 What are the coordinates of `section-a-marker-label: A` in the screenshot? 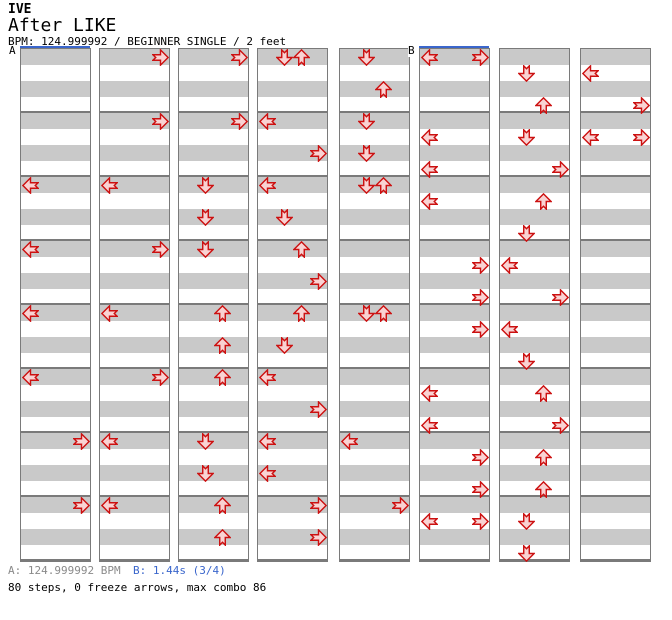 It's located at (14, 51).